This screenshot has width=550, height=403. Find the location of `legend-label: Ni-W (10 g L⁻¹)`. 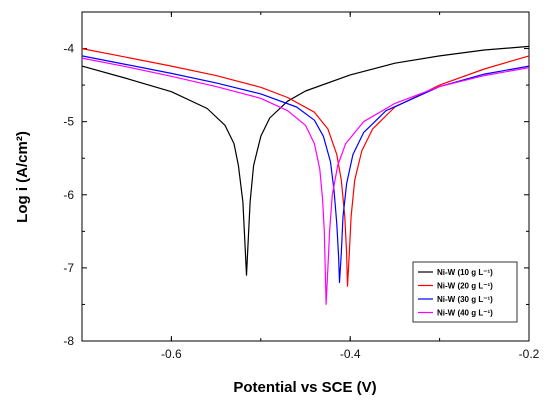

legend-label: Ni-W (10 g L⁻¹) is located at coordinates (465, 272).